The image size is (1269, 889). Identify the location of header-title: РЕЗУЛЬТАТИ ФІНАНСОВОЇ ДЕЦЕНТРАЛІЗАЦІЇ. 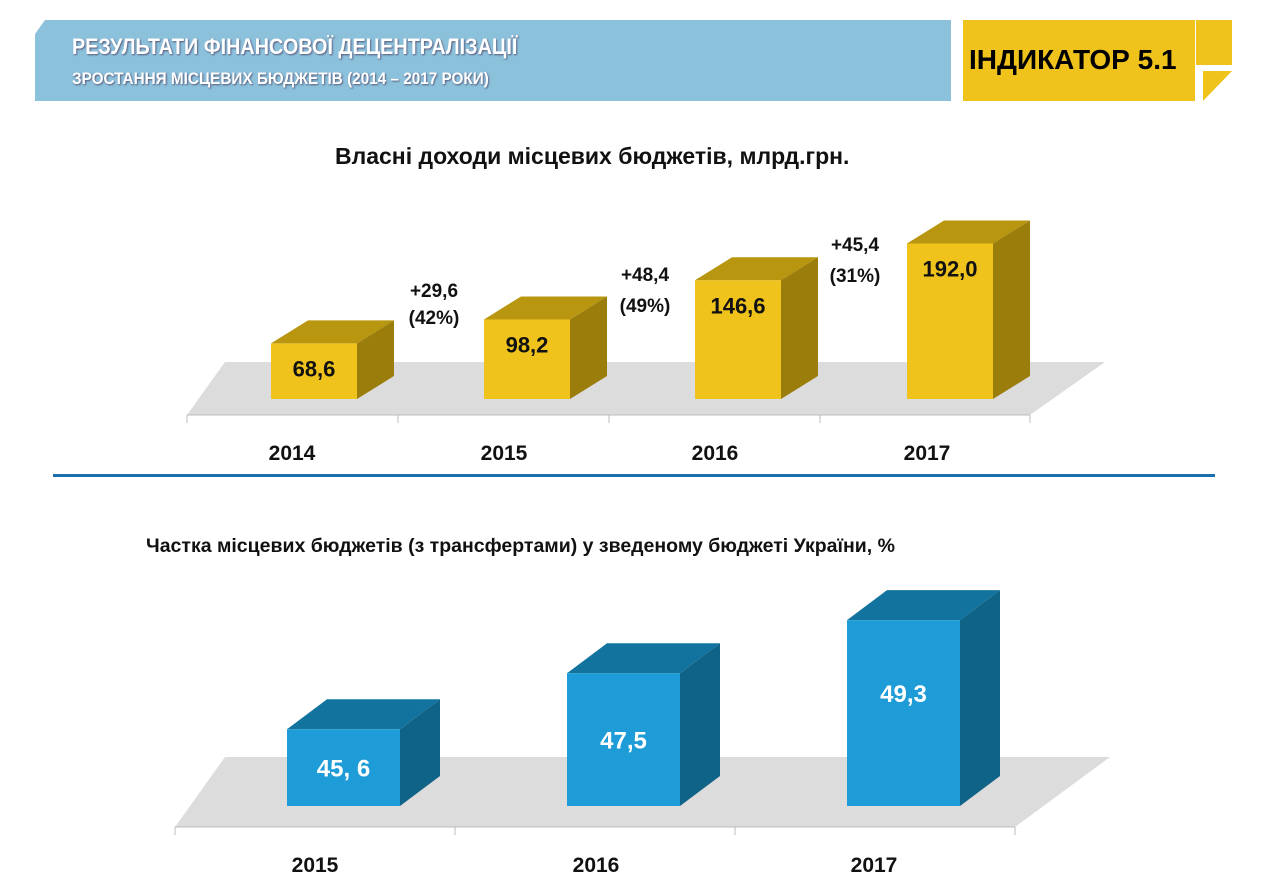
(295, 46).